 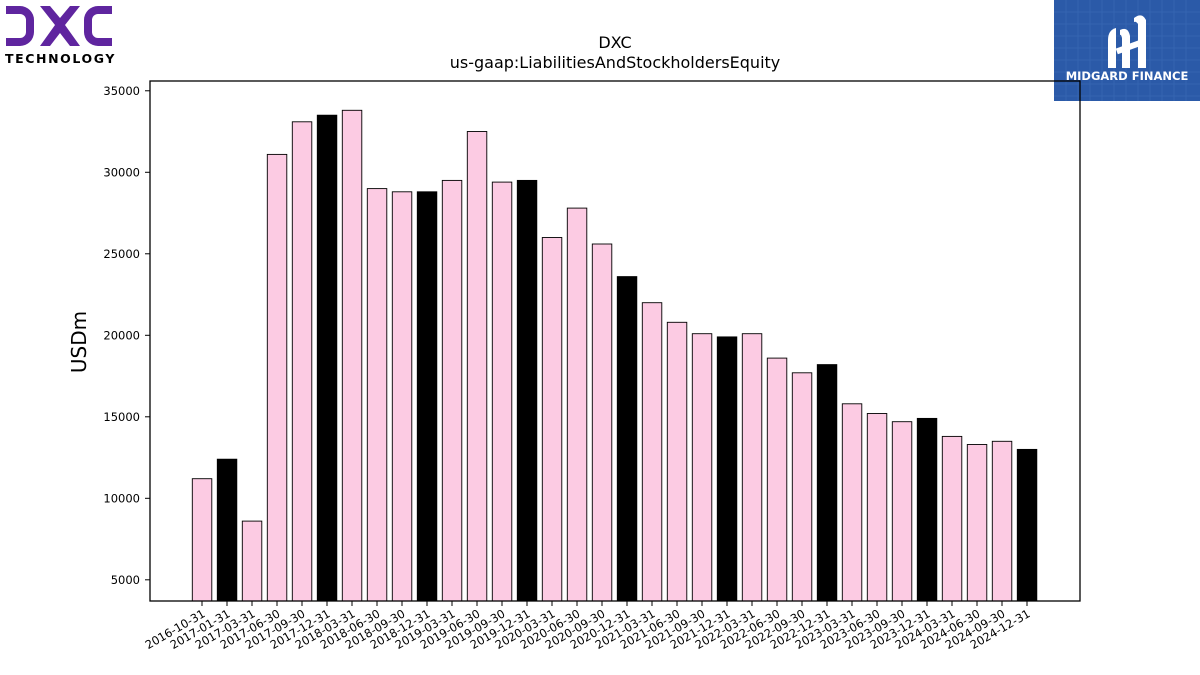 What do you see at coordinates (79, 342) in the screenshot?
I see `y-axis-label: USDm` at bounding box center [79, 342].